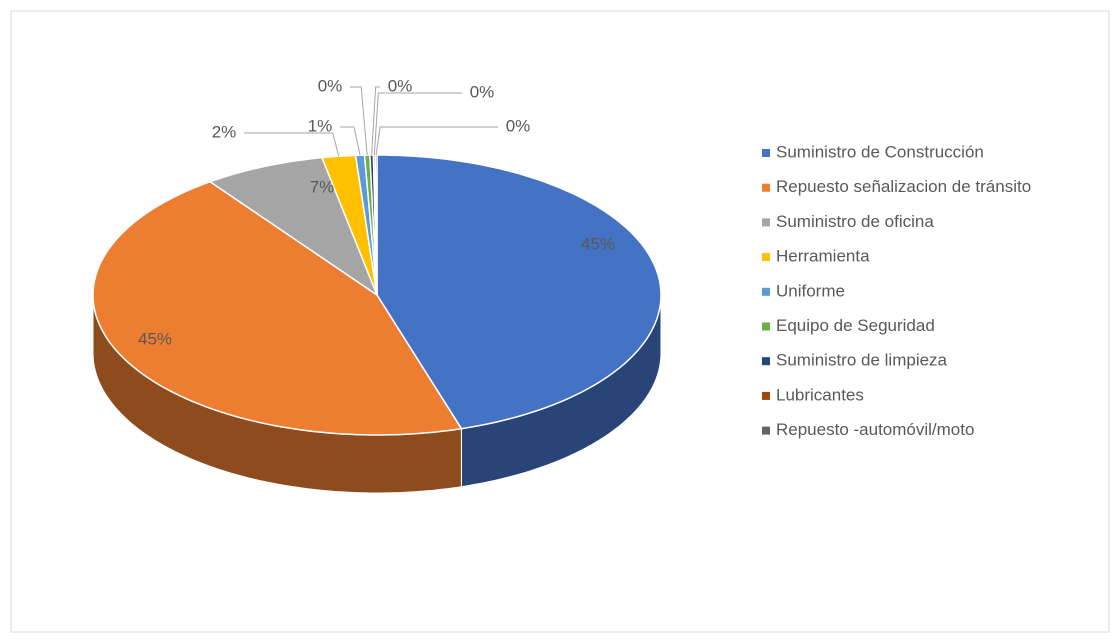 This screenshot has width=1120, height=643. Describe the element at coordinates (880, 151) in the screenshot. I see `legend-label: Suministro de Construcción` at that location.